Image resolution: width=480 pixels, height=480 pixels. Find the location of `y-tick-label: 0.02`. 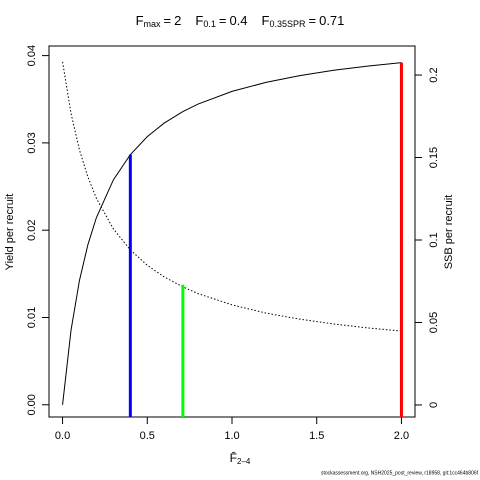

y-tick-label: 0.02 is located at coordinates (32, 229).